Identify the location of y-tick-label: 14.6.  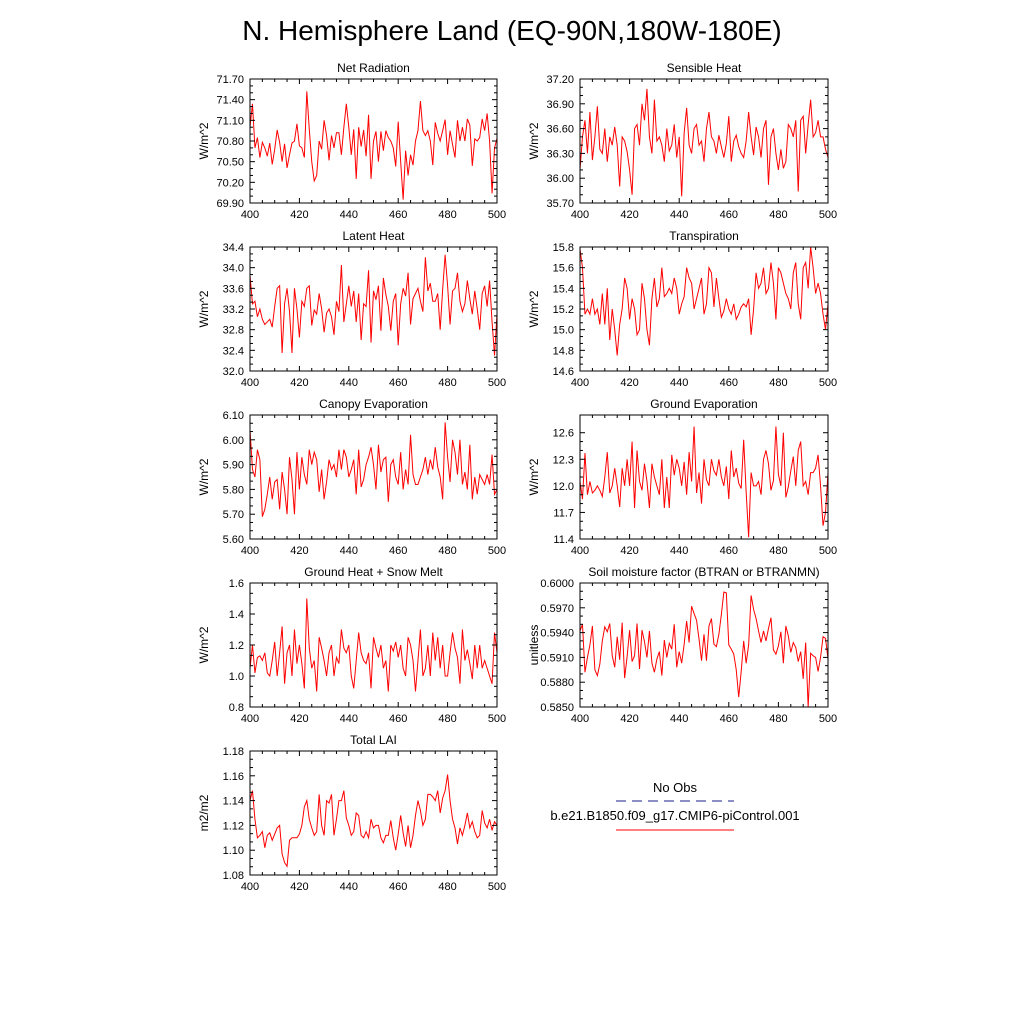
(563, 372).